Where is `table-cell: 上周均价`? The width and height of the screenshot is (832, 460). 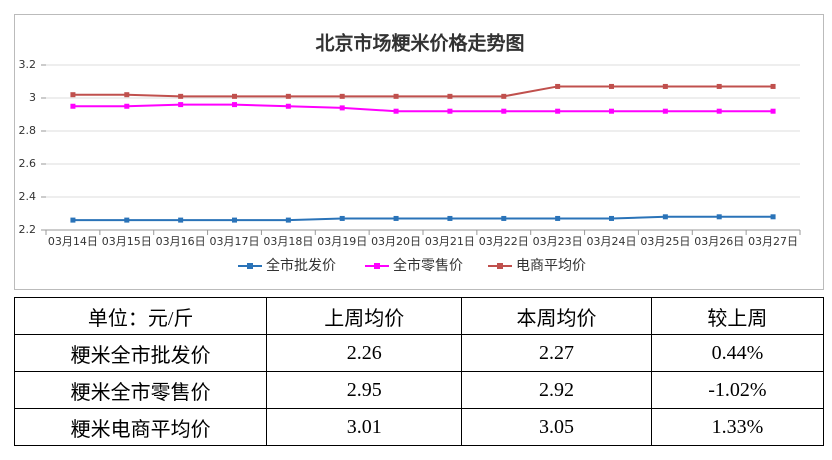 table-cell: 上周均价 is located at coordinates (364, 316).